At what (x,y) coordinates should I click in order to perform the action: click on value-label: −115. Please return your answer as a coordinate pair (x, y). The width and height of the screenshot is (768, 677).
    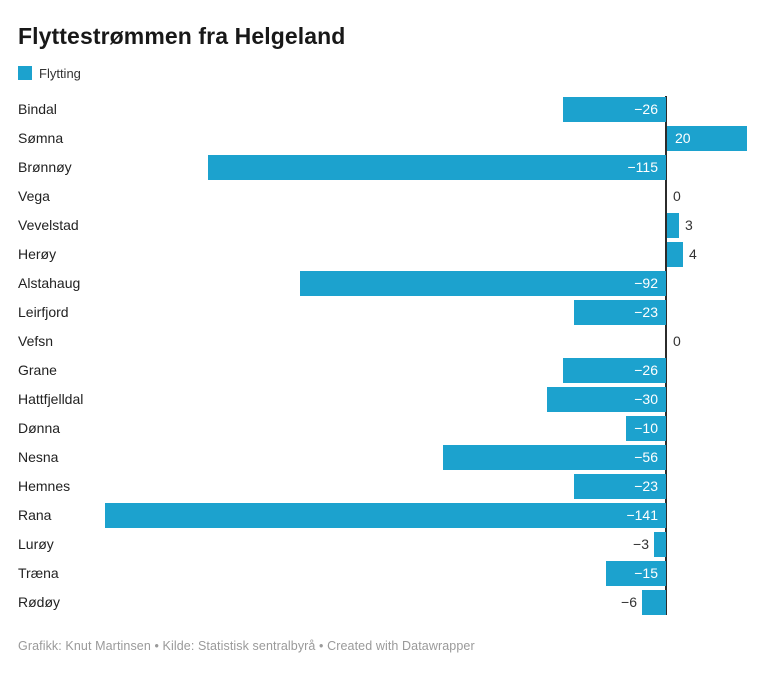
    Looking at the image, I should click on (643, 167).